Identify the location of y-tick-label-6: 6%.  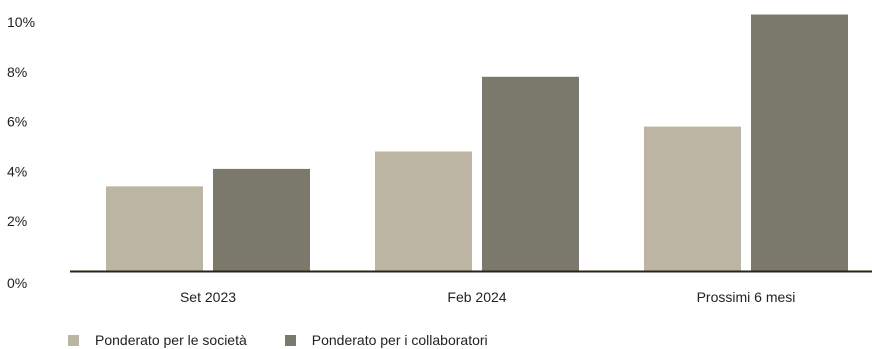
(17, 122).